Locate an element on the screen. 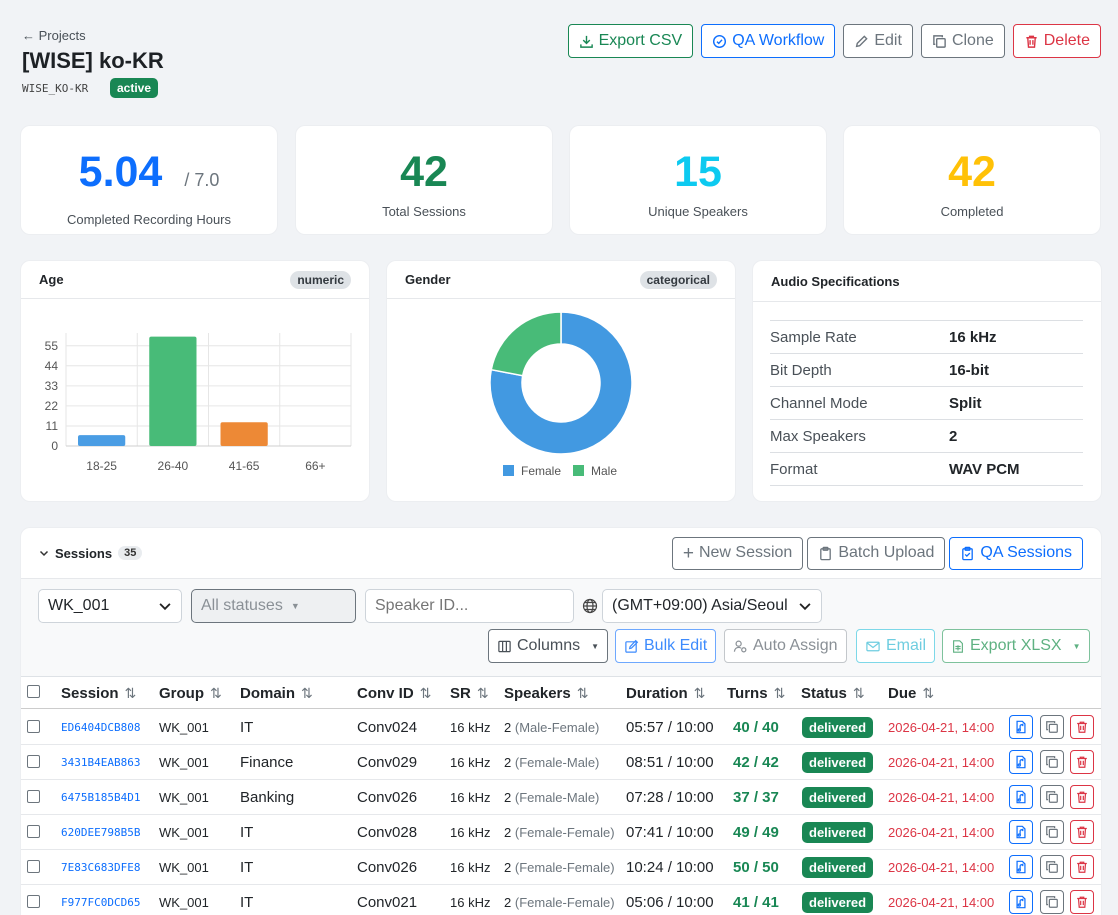  col-header-status: Status ⇅ is located at coordinates (833, 693).